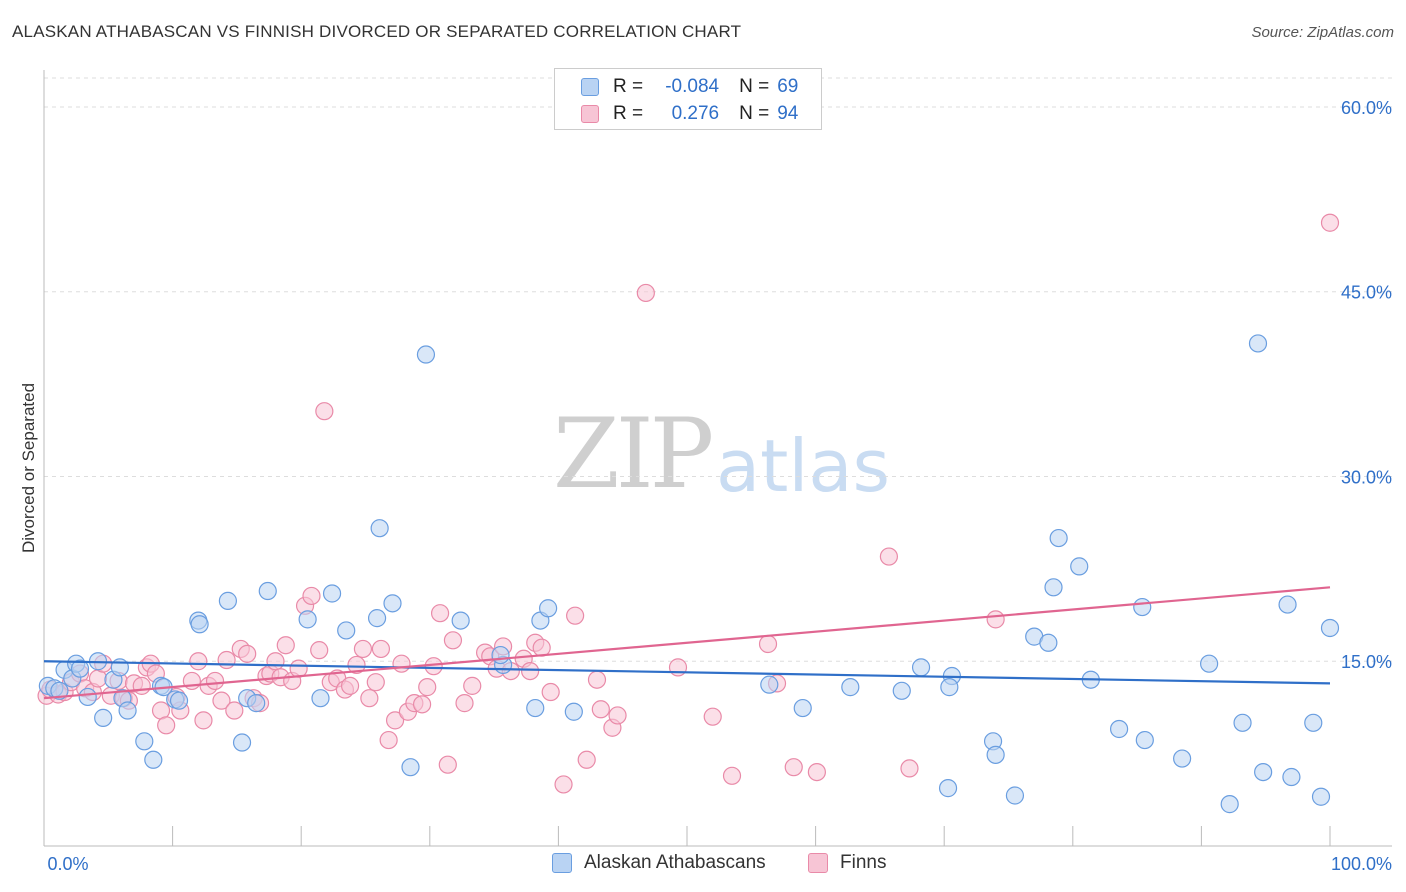 Image resolution: width=1406 pixels, height=892 pixels. Describe the element at coordinates (1361, 864) in the screenshot. I see `x-tick-label: 100.0%` at that location.